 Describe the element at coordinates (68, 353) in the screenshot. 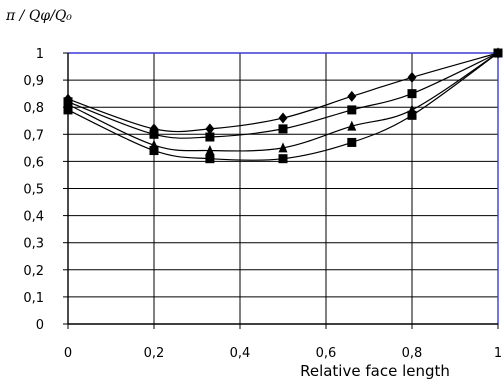

I see `x-tick-label: 0` at that location.